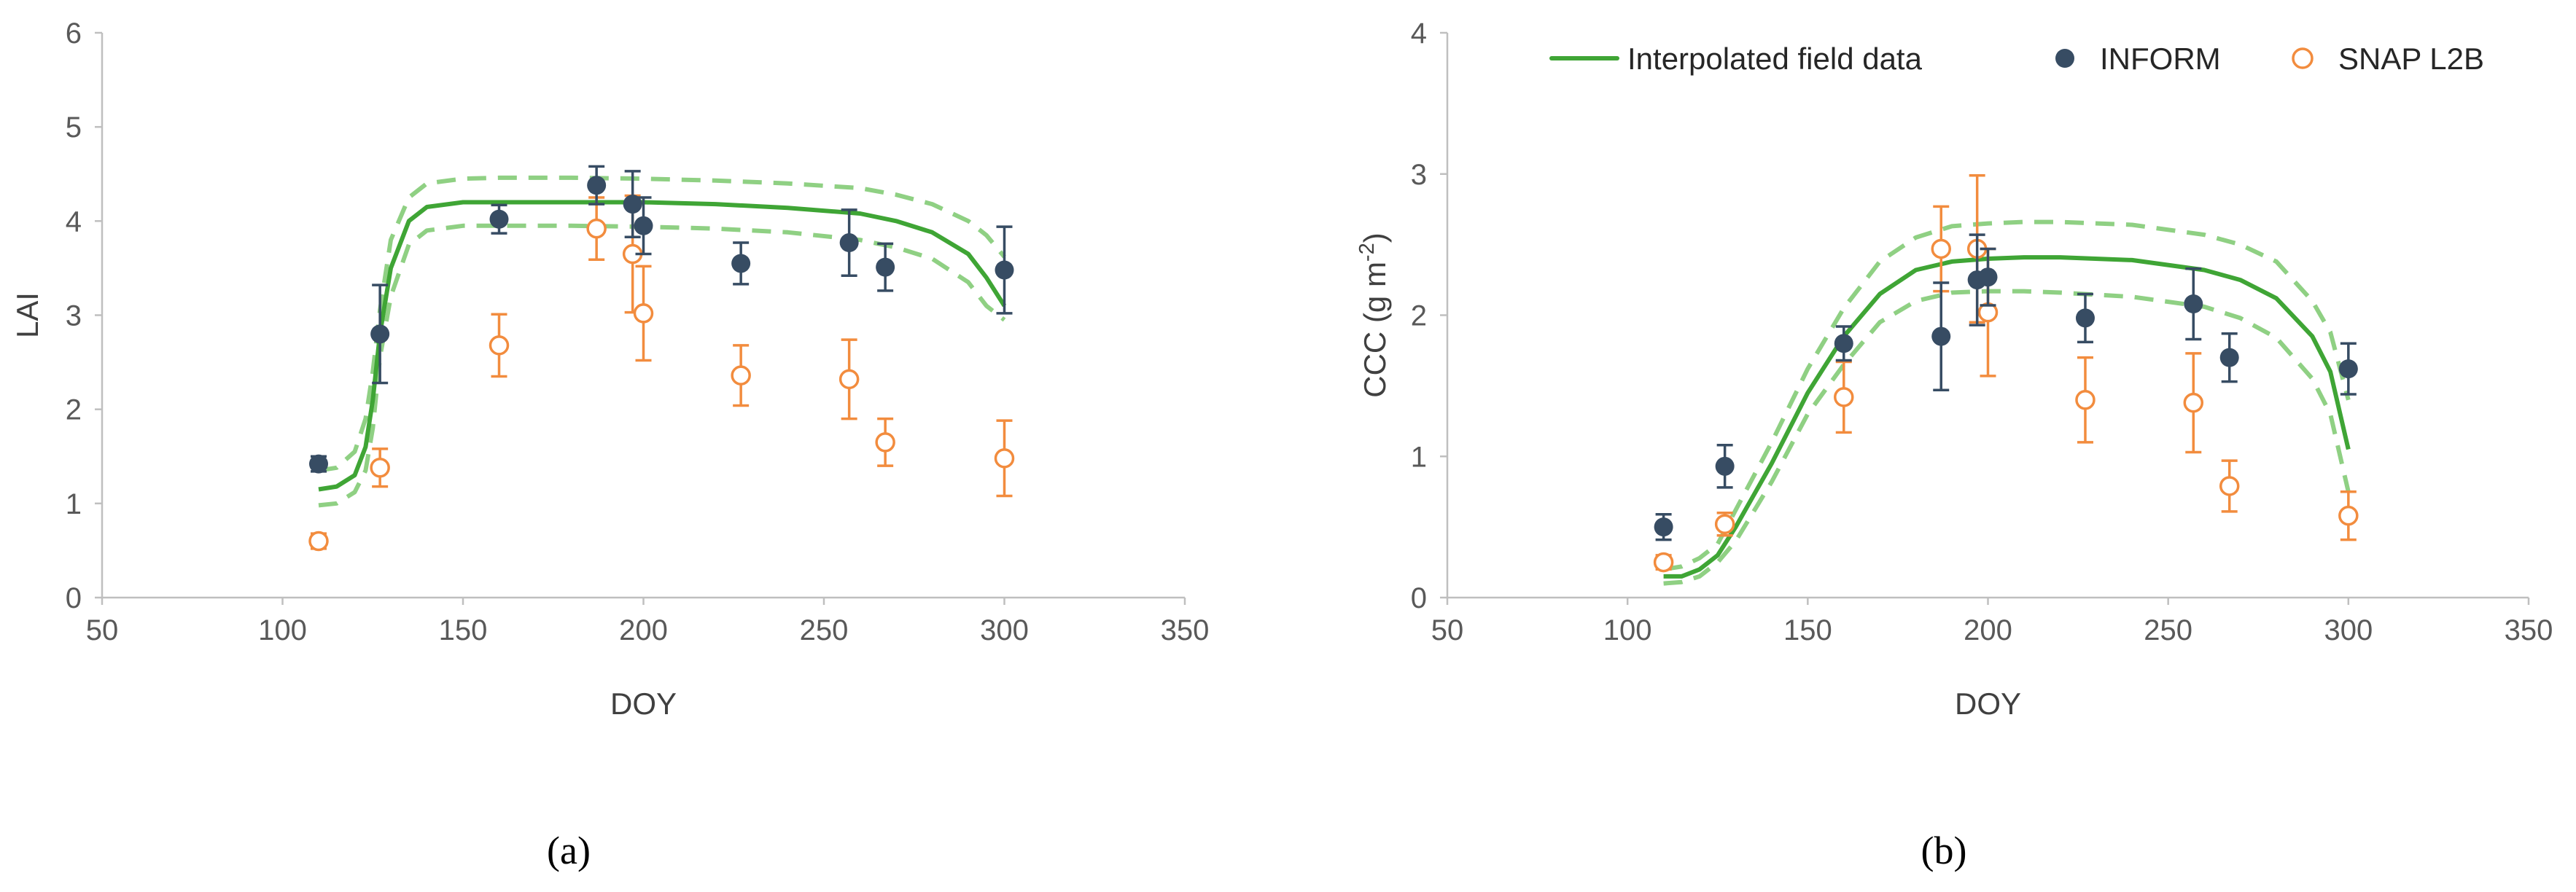 Image resolution: width=2576 pixels, height=892 pixels. I want to click on legend: Interpolated field data INFORM SNAP L2B, so click(2016, 59).